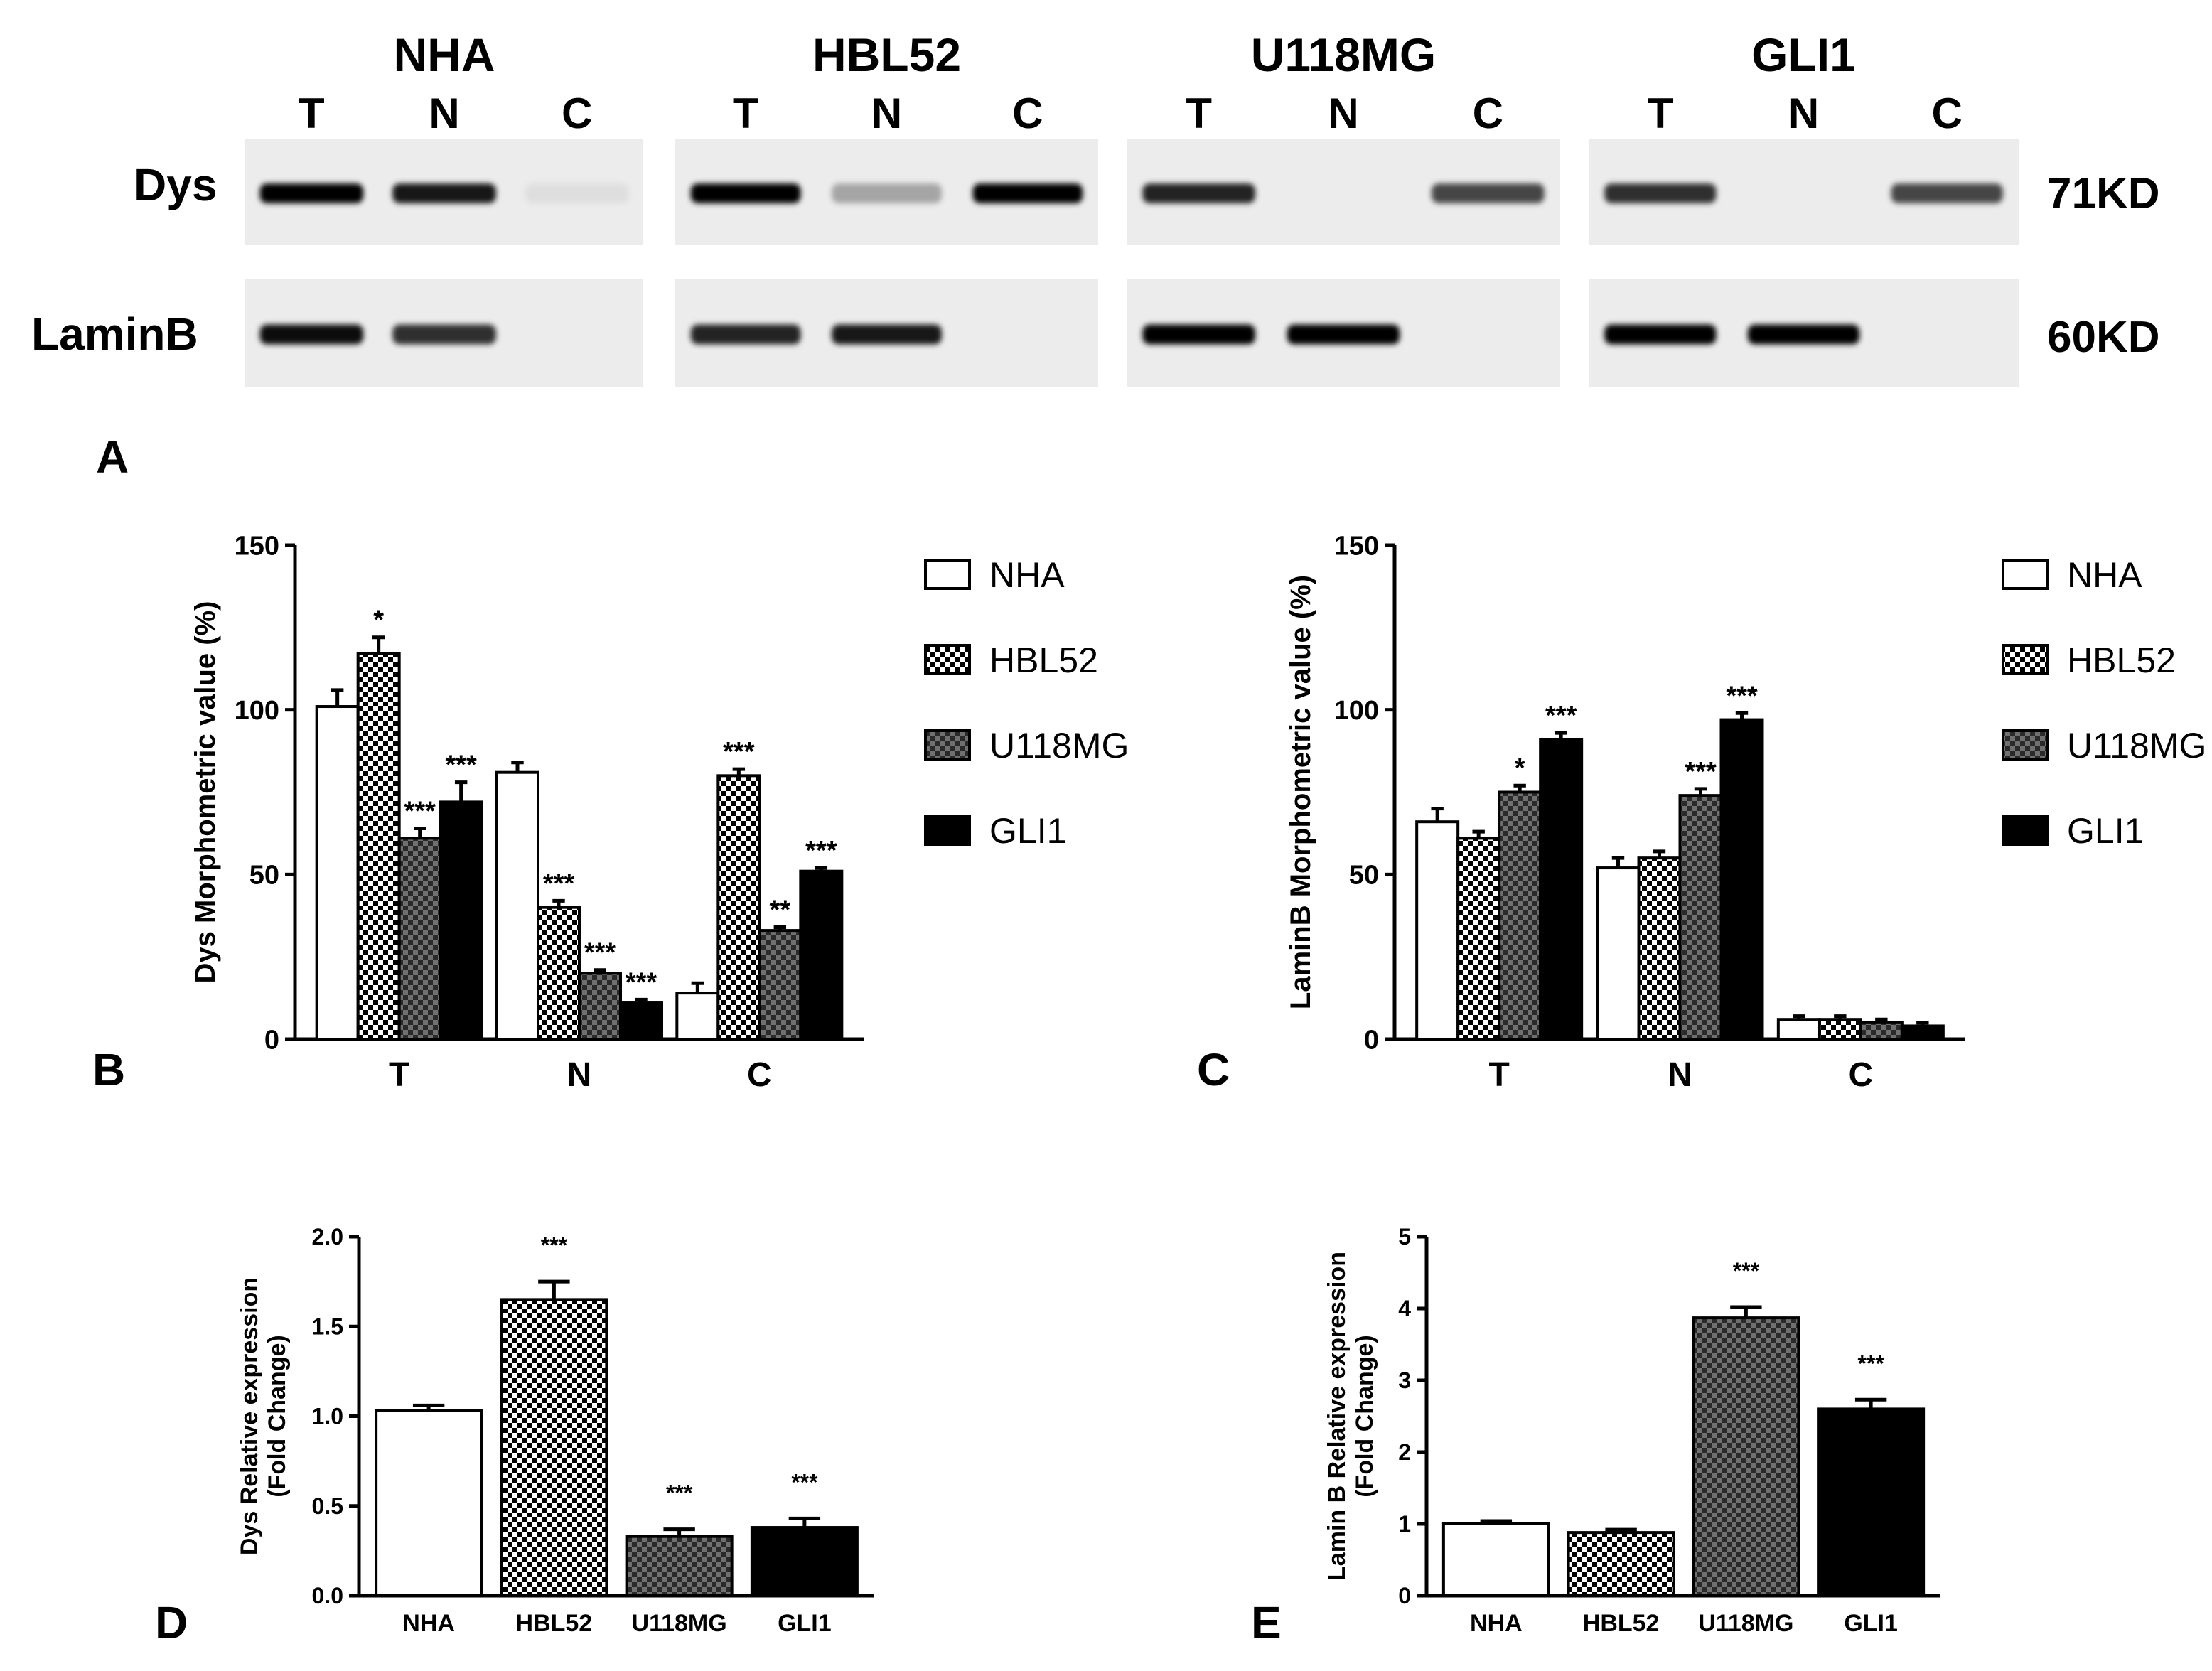  Describe the element at coordinates (108, 1069) in the screenshot. I see `panel-letter: B` at that location.